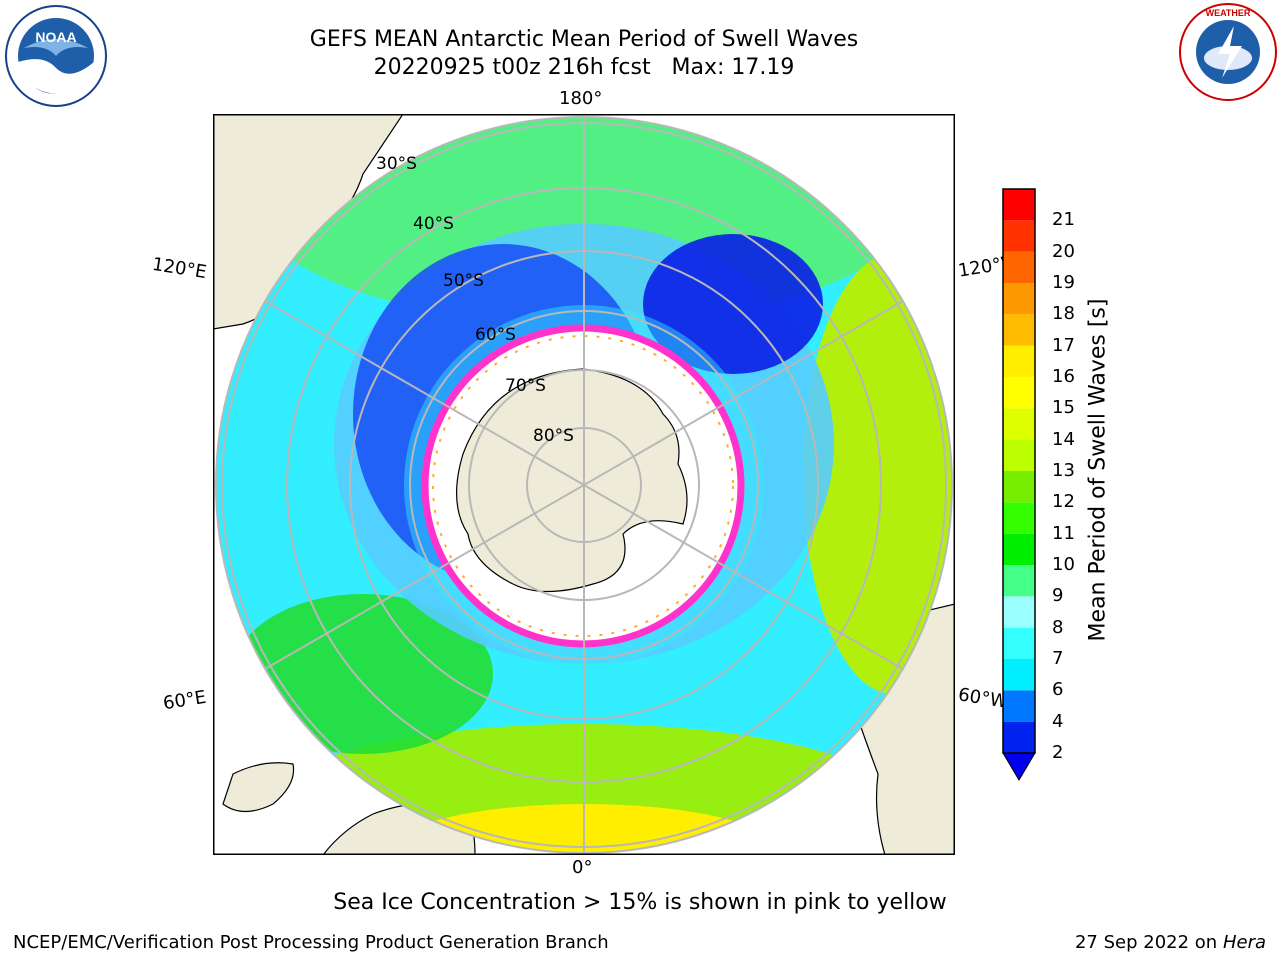 This screenshot has height=960, width=1280. What do you see at coordinates (56, 56) in the screenshot?
I see `noaa-logo: NOAA` at bounding box center [56, 56].